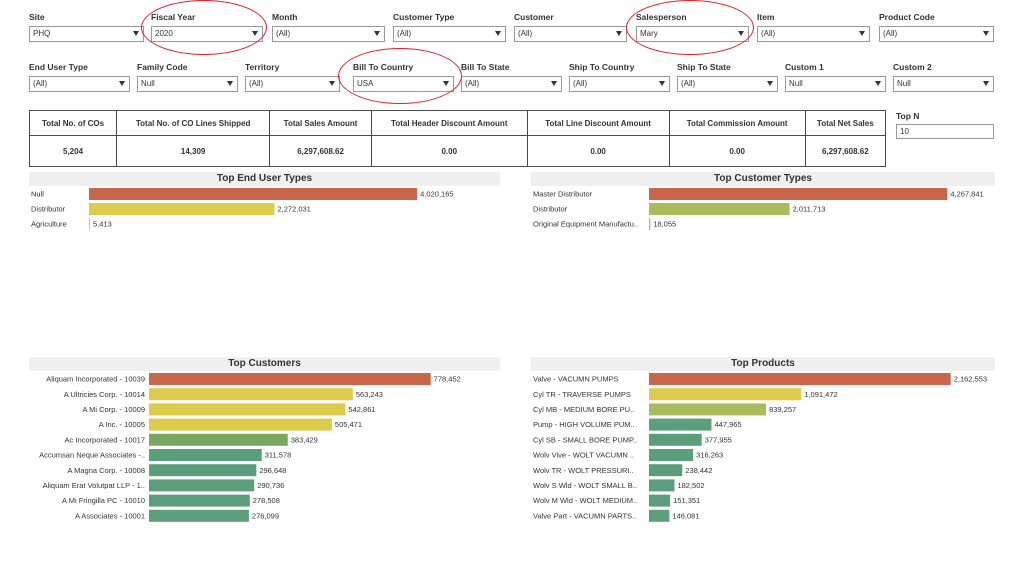 This screenshot has width=1024, height=581. I want to click on data-label: 182,502, so click(690, 485).